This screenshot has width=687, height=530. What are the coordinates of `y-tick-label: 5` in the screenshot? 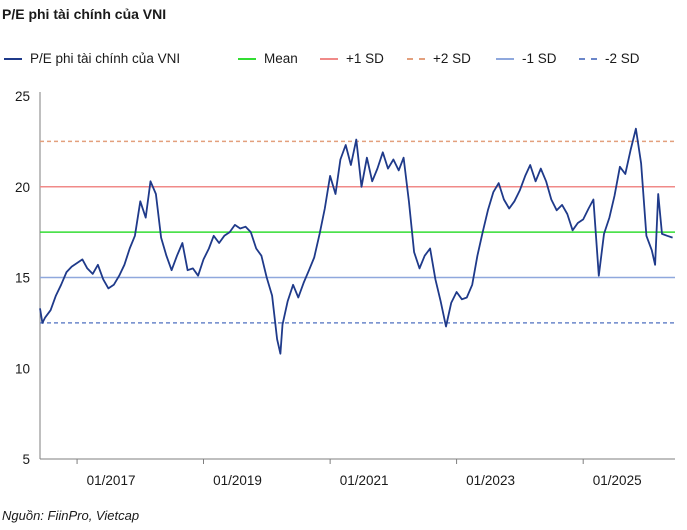 It's located at (26, 459).